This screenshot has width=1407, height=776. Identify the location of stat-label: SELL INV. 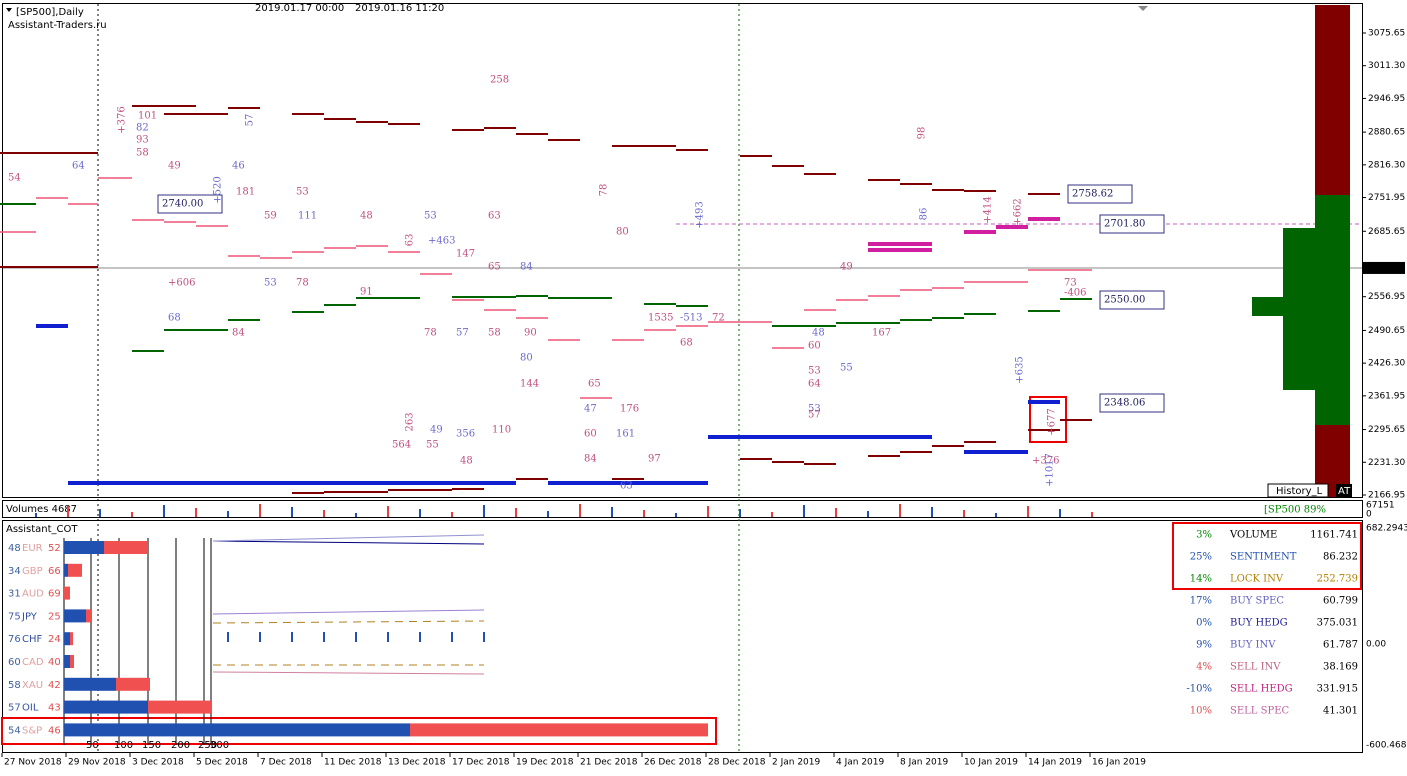
(1255, 667).